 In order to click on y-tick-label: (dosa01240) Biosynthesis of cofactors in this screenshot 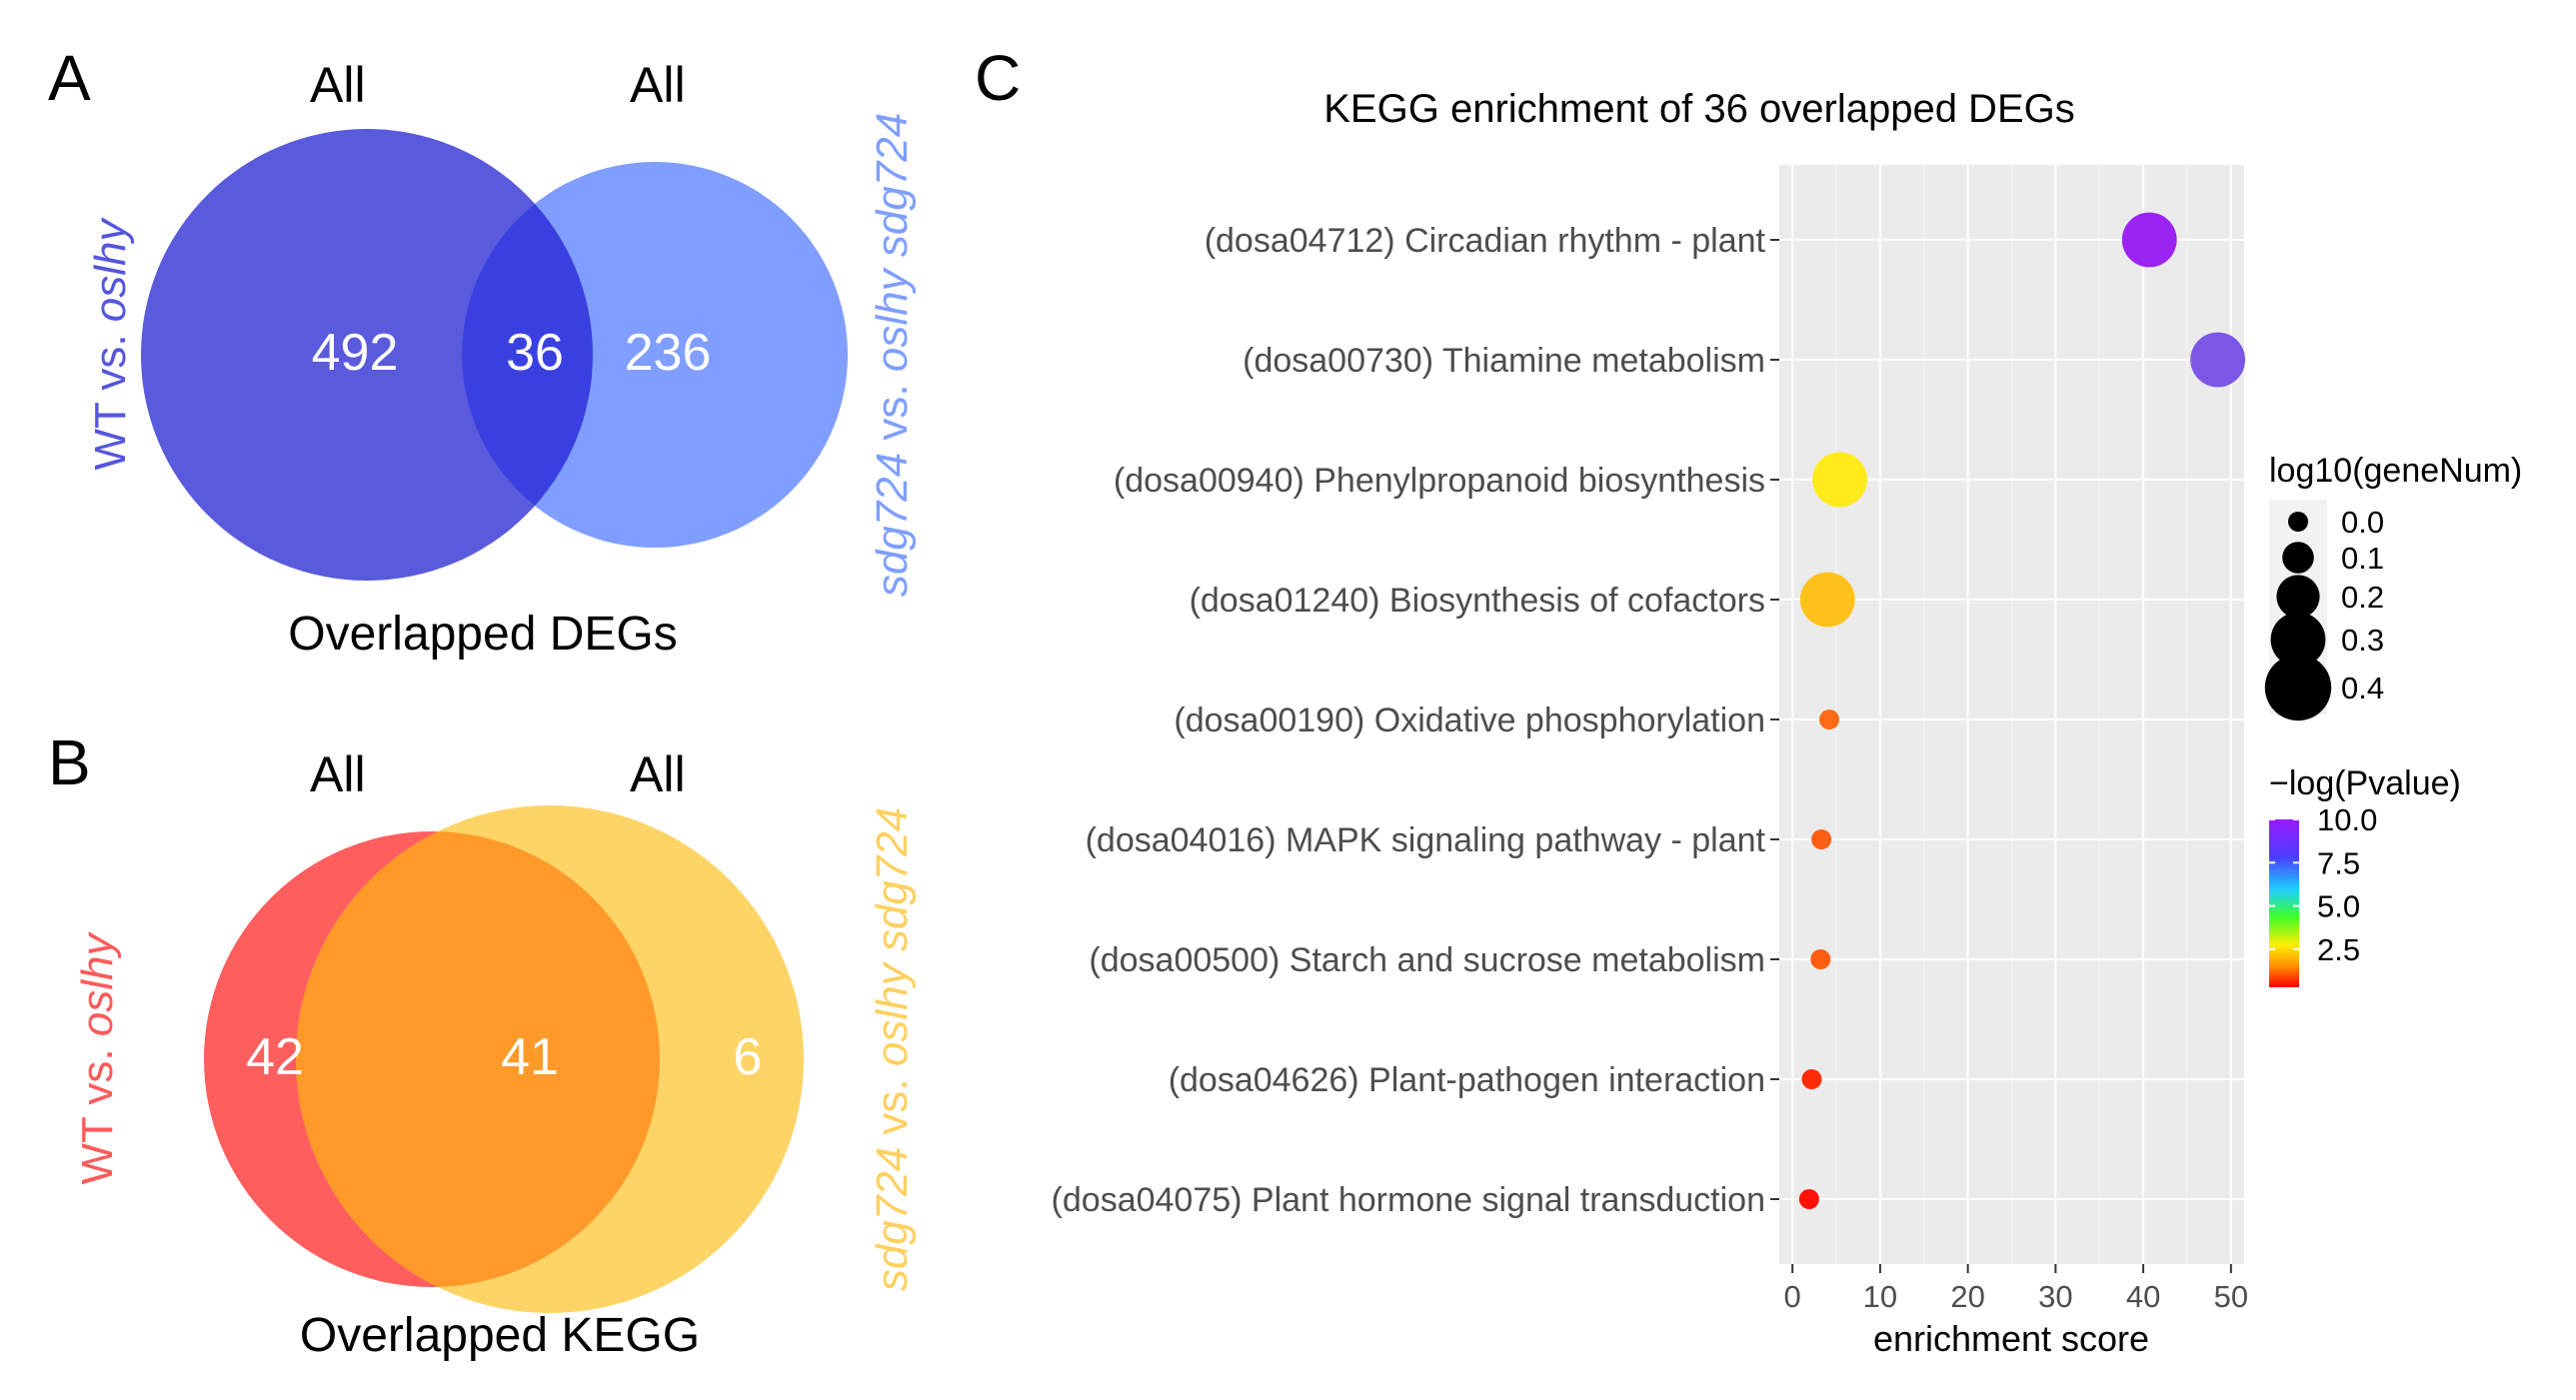, I will do `click(1477, 601)`.